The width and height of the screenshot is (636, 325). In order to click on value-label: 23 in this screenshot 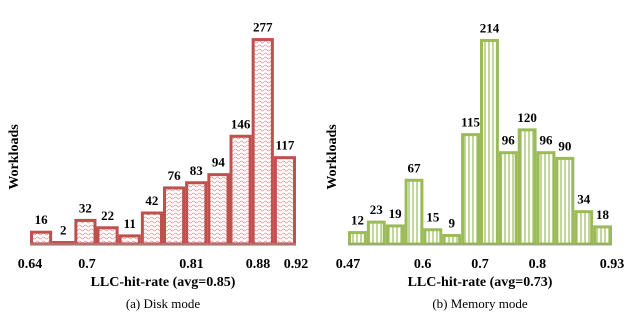, I will do `click(377, 209)`.